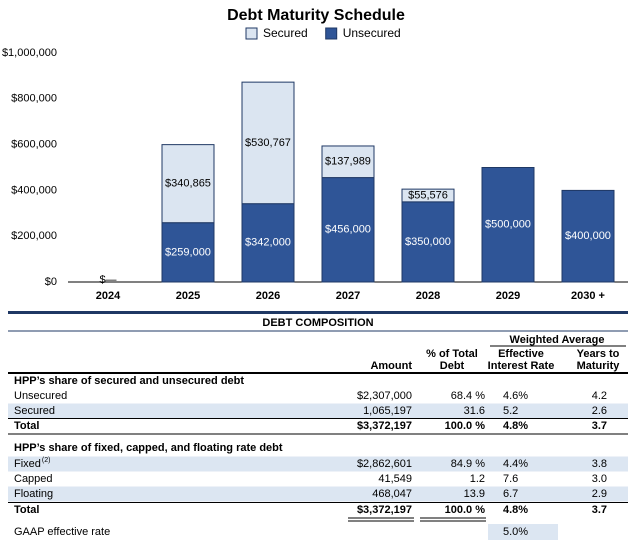  What do you see at coordinates (29, 53) in the screenshot?
I see `y-tick-label: $1,000,000` at bounding box center [29, 53].